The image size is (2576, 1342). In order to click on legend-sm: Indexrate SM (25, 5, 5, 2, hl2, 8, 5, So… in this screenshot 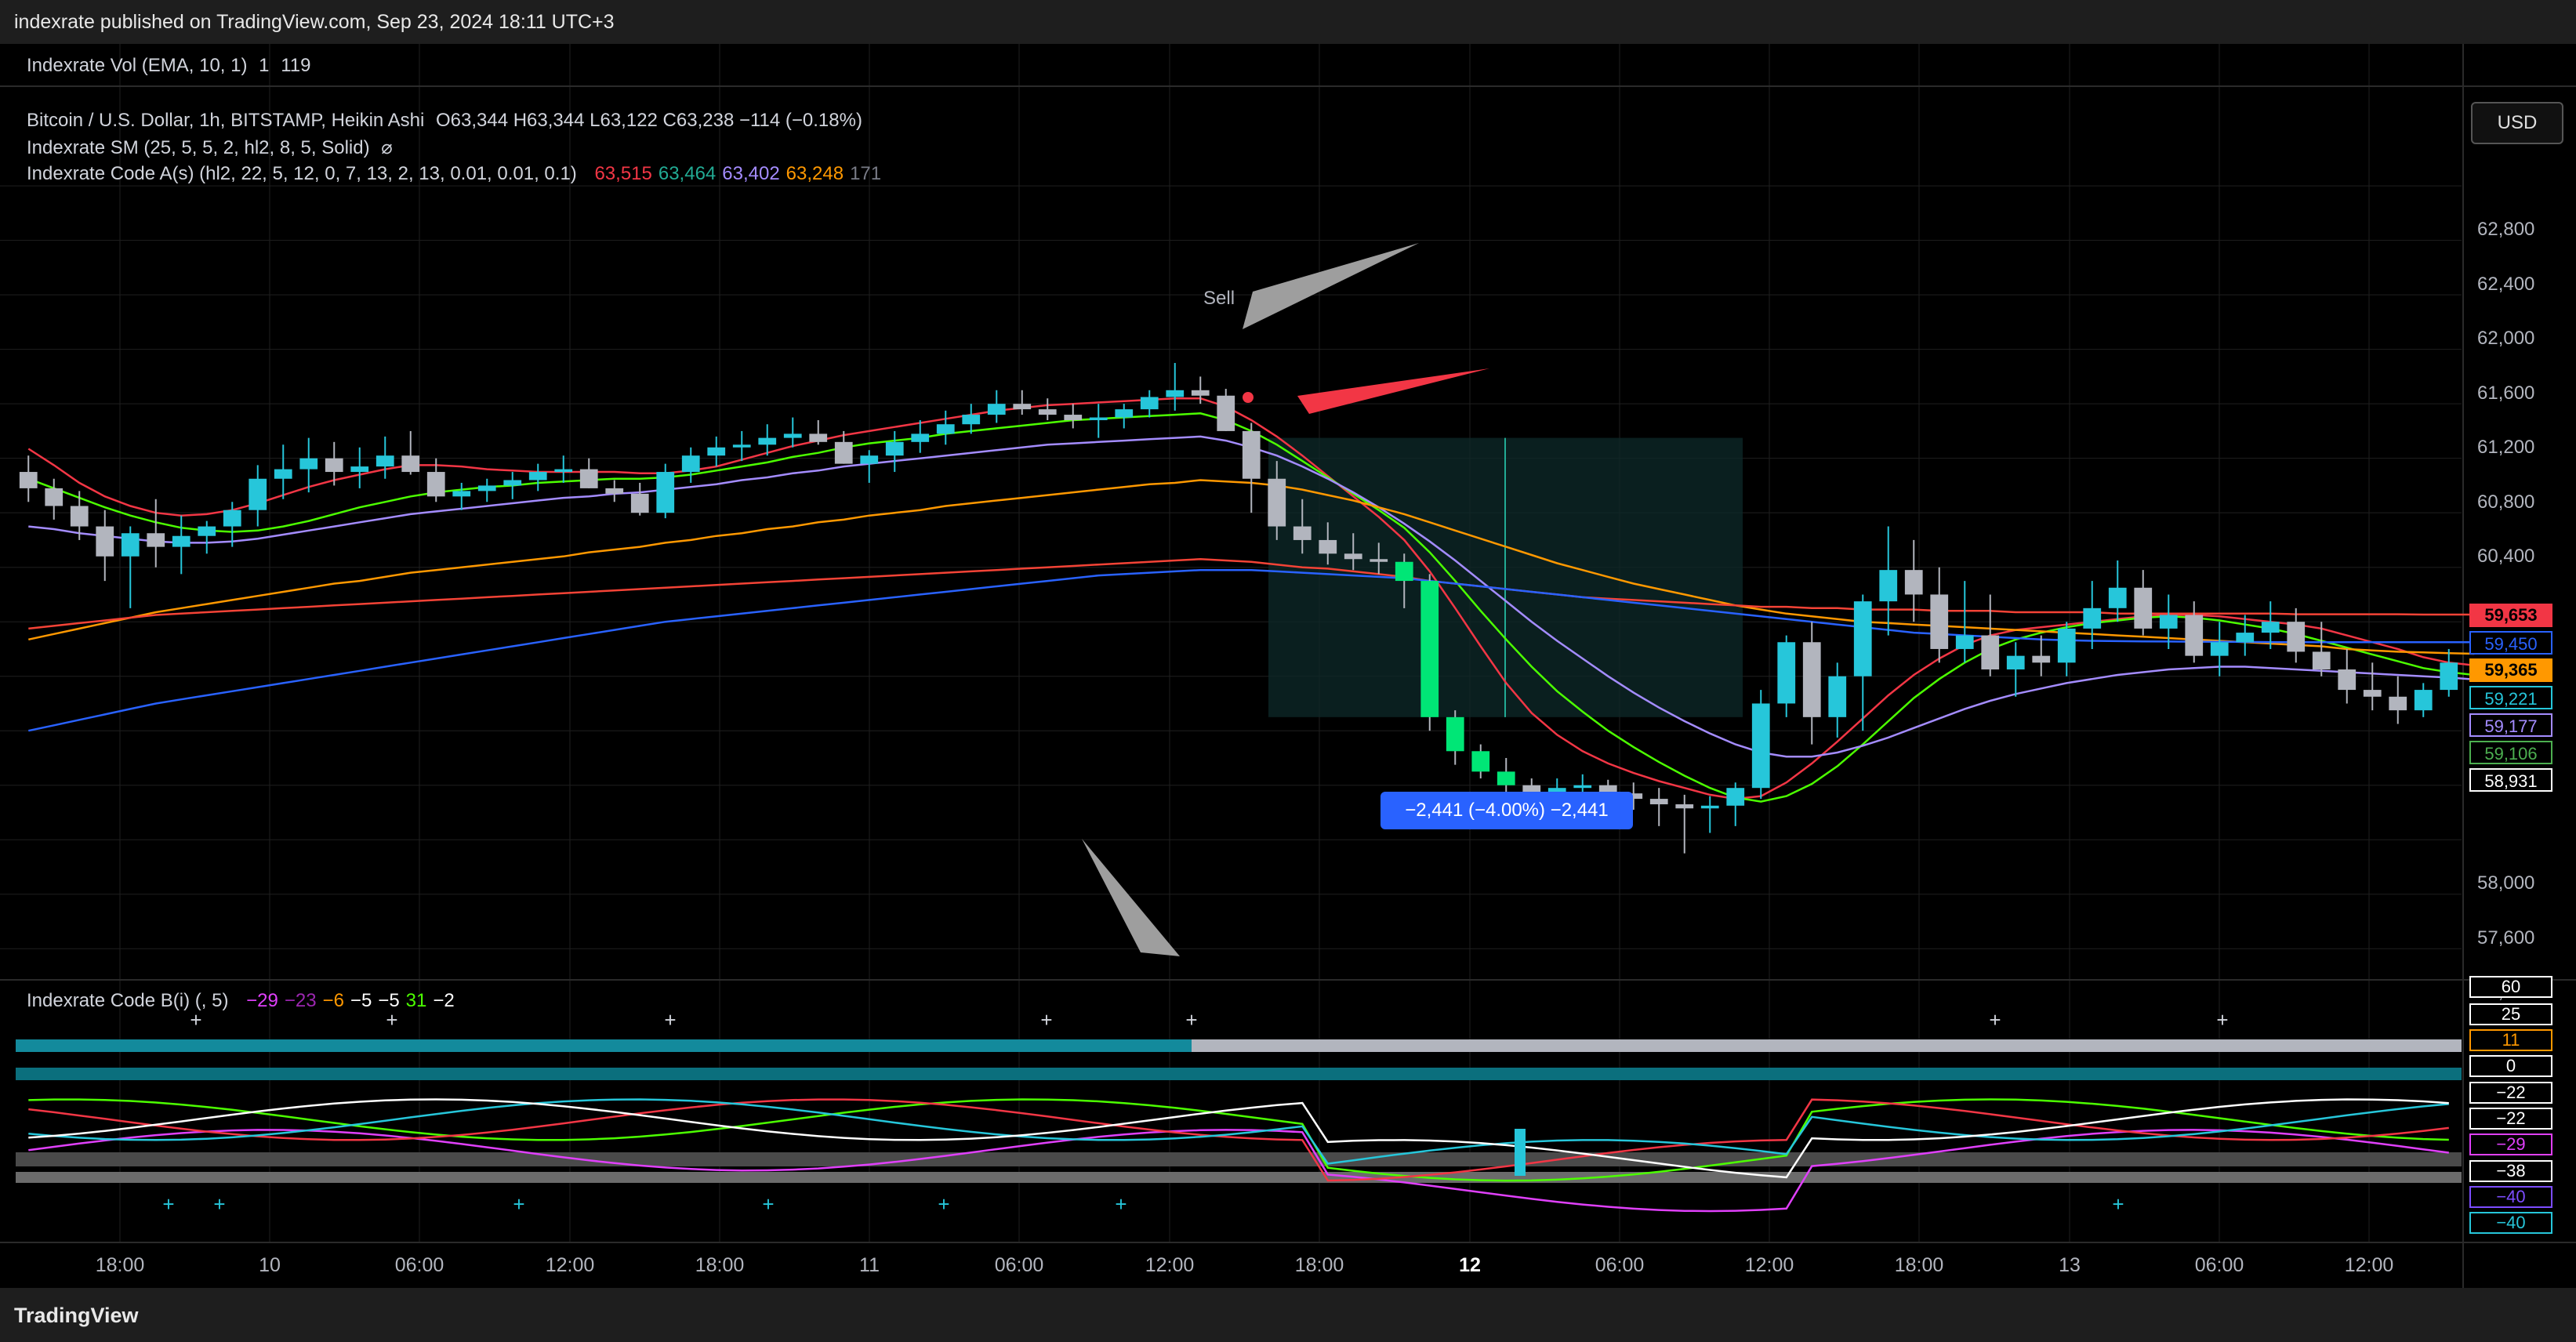, I will do `click(210, 147)`.